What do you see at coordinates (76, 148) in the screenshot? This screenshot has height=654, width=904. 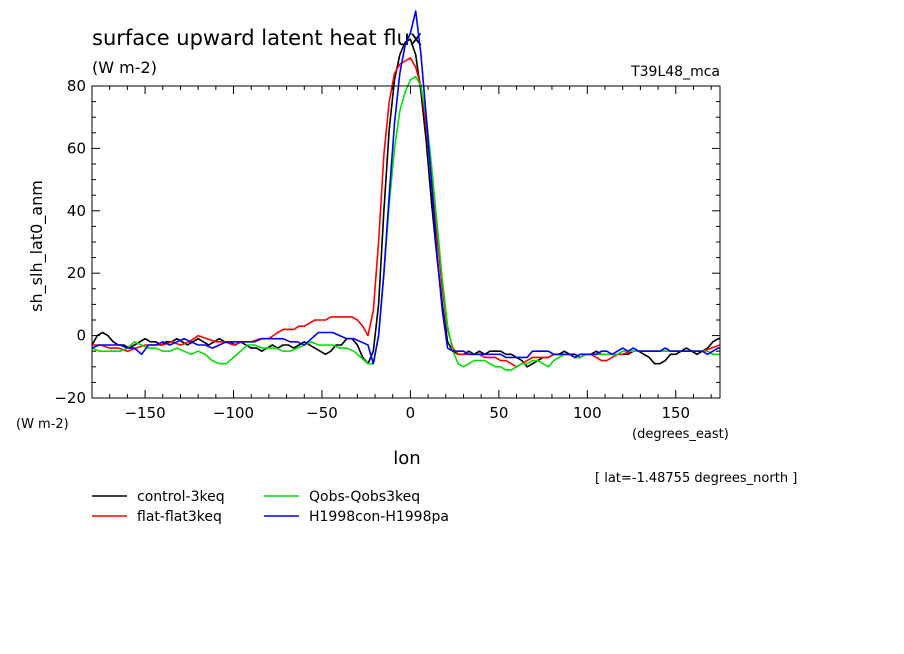 I see `y-tick-label: 60` at bounding box center [76, 148].